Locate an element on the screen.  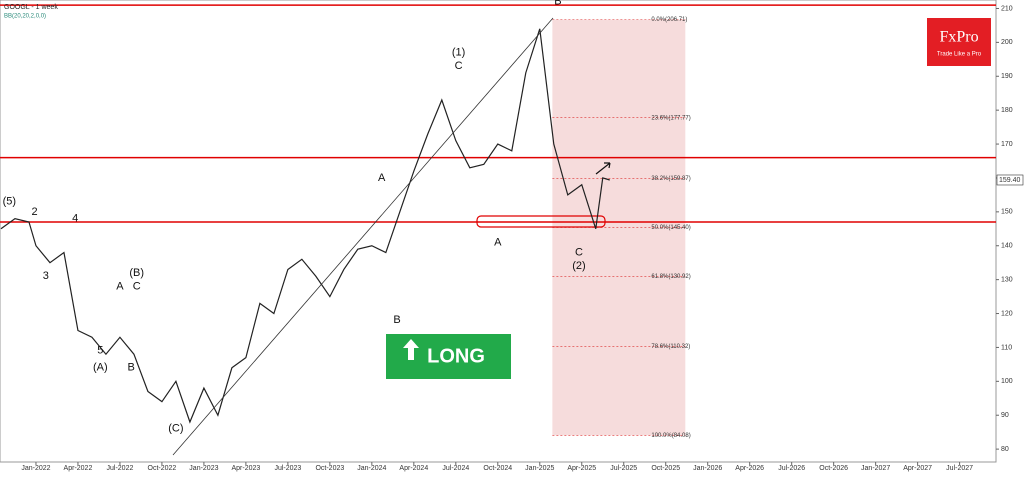
x-tick-label: Jan-2026 is located at coordinates (707, 468).